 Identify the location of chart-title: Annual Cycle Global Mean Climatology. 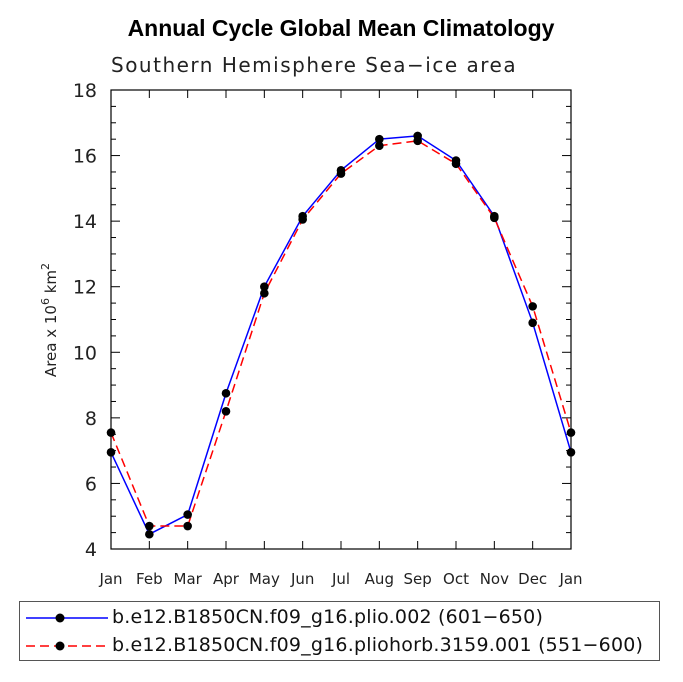
(341, 28).